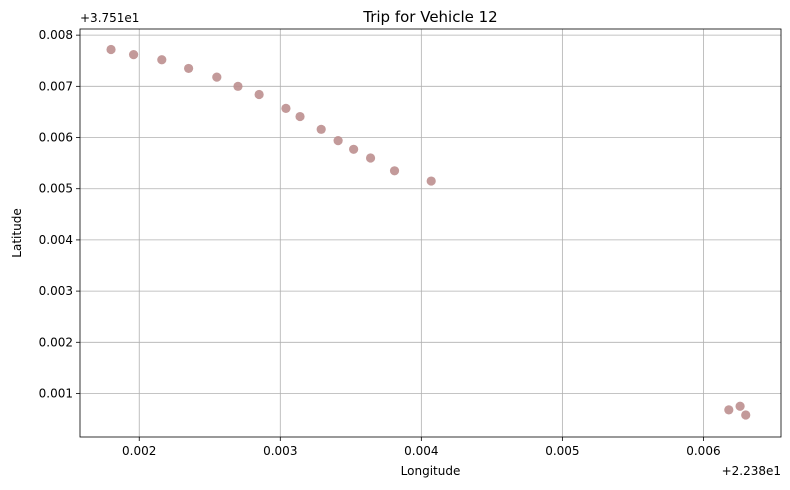 This screenshot has height=490, width=790. What do you see at coordinates (56, 35) in the screenshot?
I see `y-tick-label: 0.008` at bounding box center [56, 35].